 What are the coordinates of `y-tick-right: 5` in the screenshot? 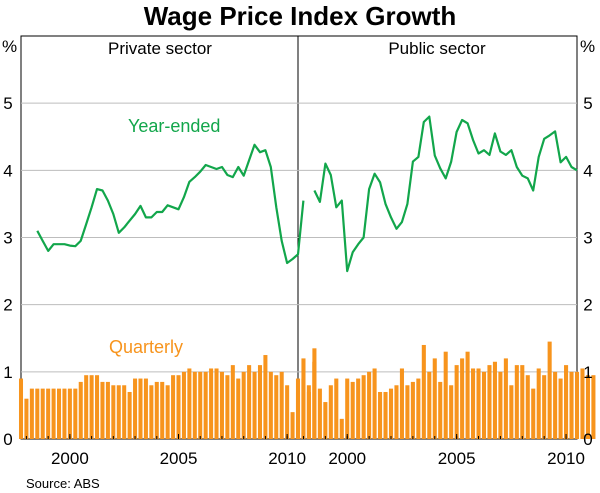 It's located at (587, 103).